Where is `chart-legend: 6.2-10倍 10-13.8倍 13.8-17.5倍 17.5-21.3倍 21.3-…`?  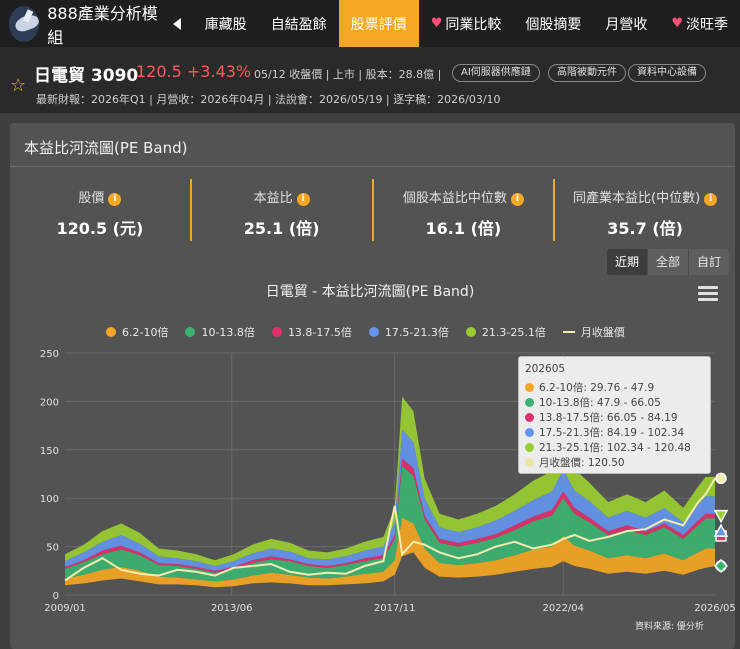
chart-legend: 6.2-10倍 10-13.8倍 13.8-17.5倍 17.5-21.3倍 21.3-… is located at coordinates (374, 332).